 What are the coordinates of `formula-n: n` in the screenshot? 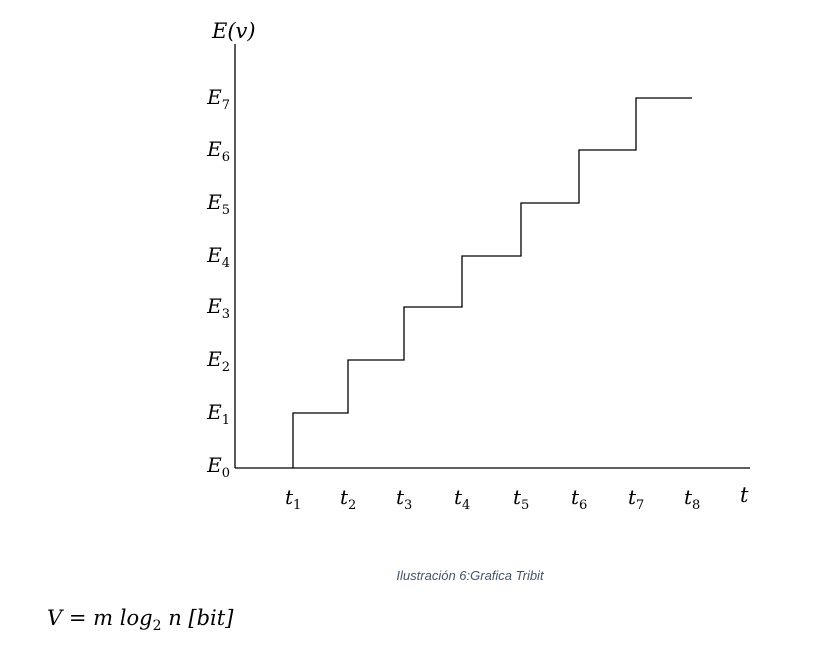 It's located at (175, 618).